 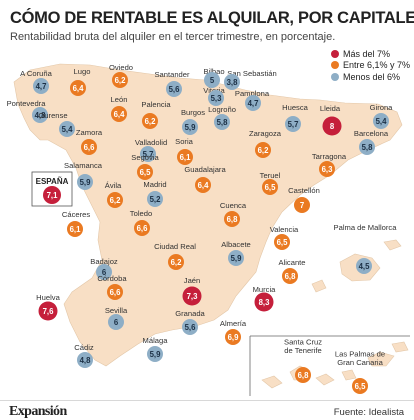 I want to click on city-value-jaen: 7,3, so click(x=193, y=296).